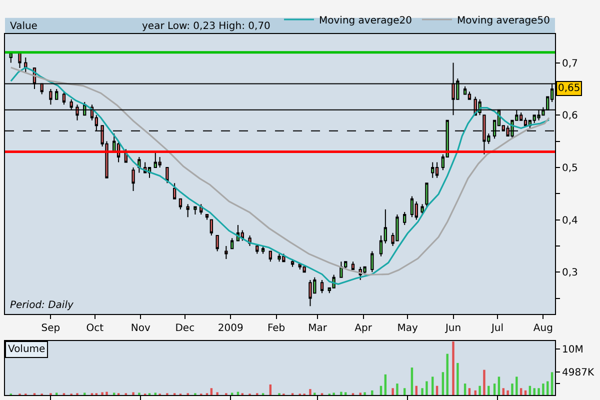 The height and width of the screenshot is (400, 600). Describe the element at coordinates (318, 328) in the screenshot. I see `x-tick-label: Mar` at that location.